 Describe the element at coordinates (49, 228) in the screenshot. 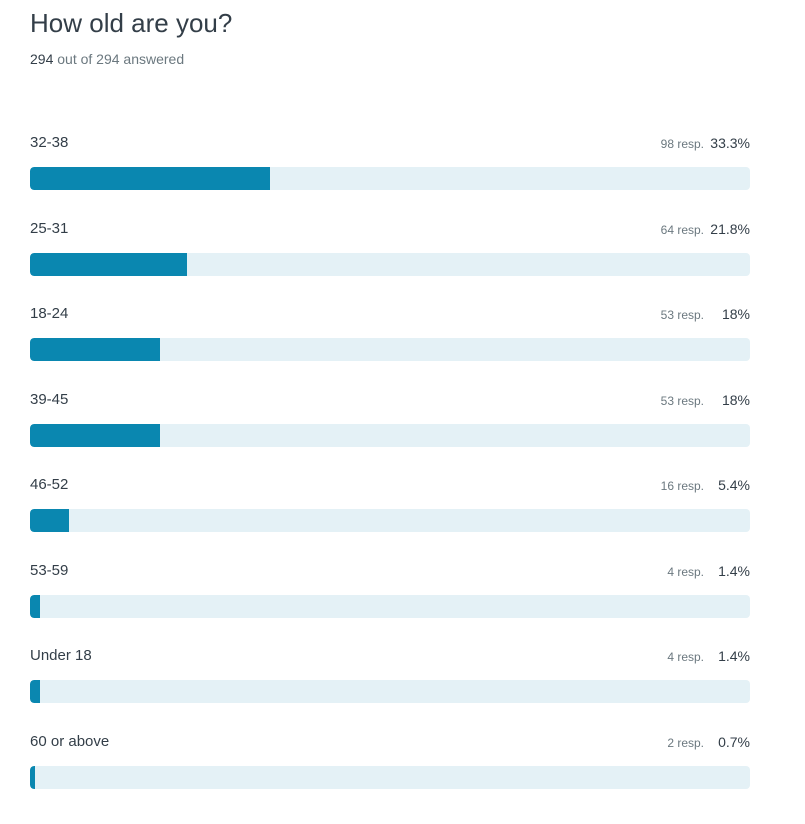

I see `answer-label: 25-31` at that location.